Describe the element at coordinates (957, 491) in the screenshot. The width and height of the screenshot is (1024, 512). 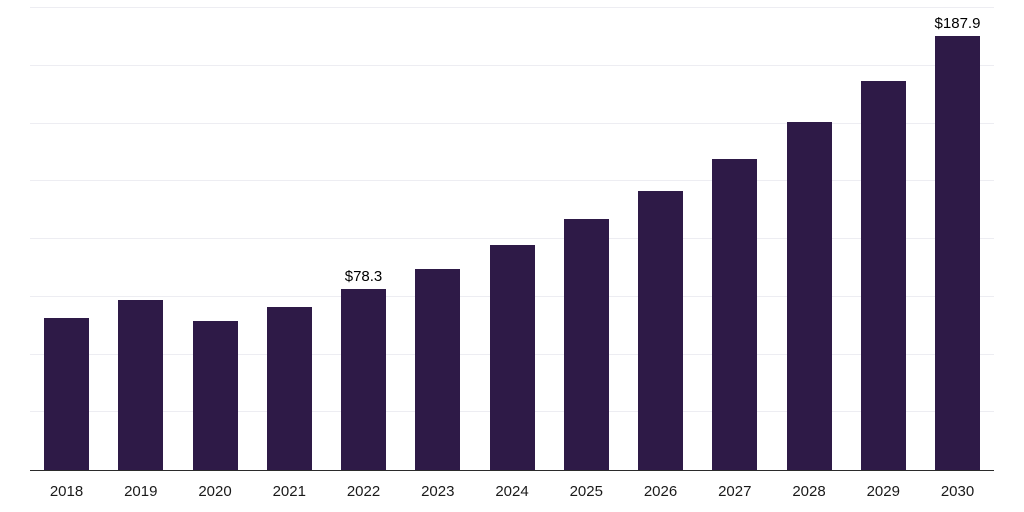
I see `x-tick-2030: 2030` at that location.